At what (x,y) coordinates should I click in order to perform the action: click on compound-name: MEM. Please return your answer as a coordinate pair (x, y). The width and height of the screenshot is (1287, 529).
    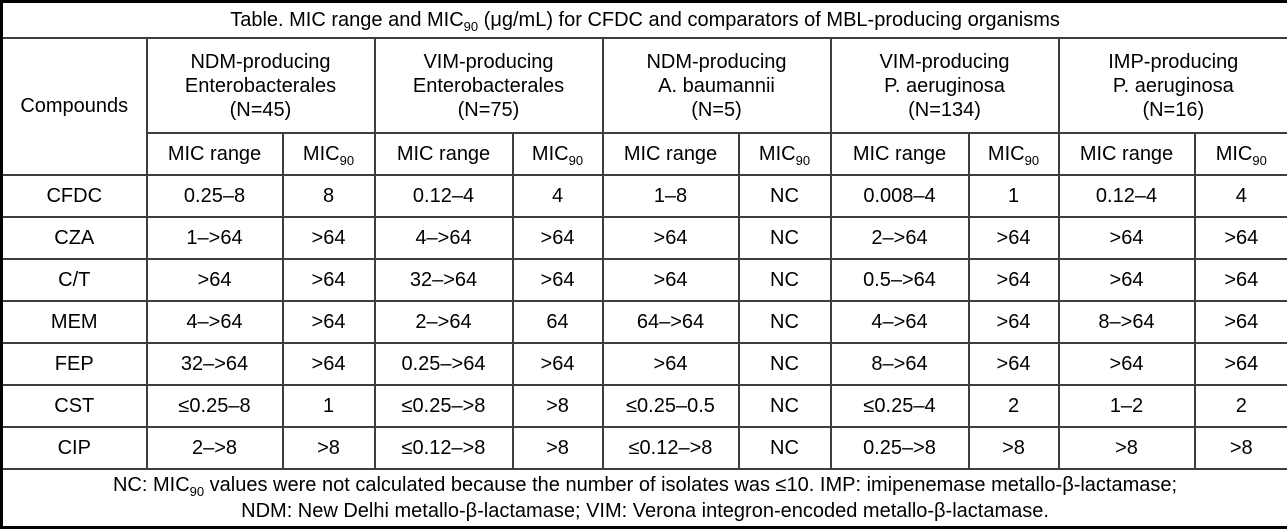
    Looking at the image, I should click on (74, 322).